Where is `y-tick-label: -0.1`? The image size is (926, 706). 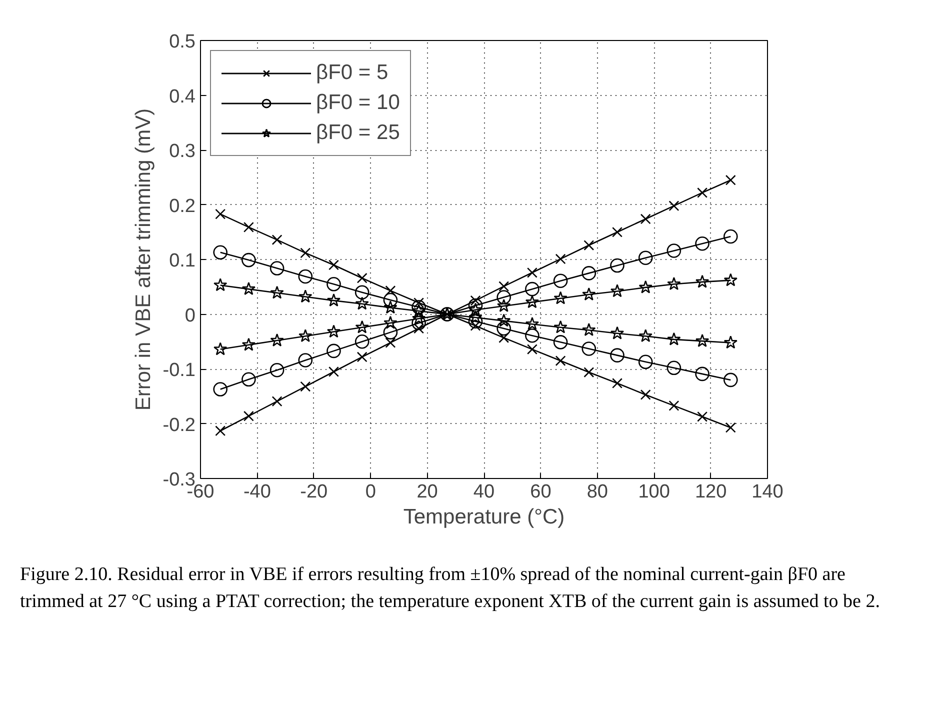 y-tick-label: -0.1 is located at coordinates (179, 370).